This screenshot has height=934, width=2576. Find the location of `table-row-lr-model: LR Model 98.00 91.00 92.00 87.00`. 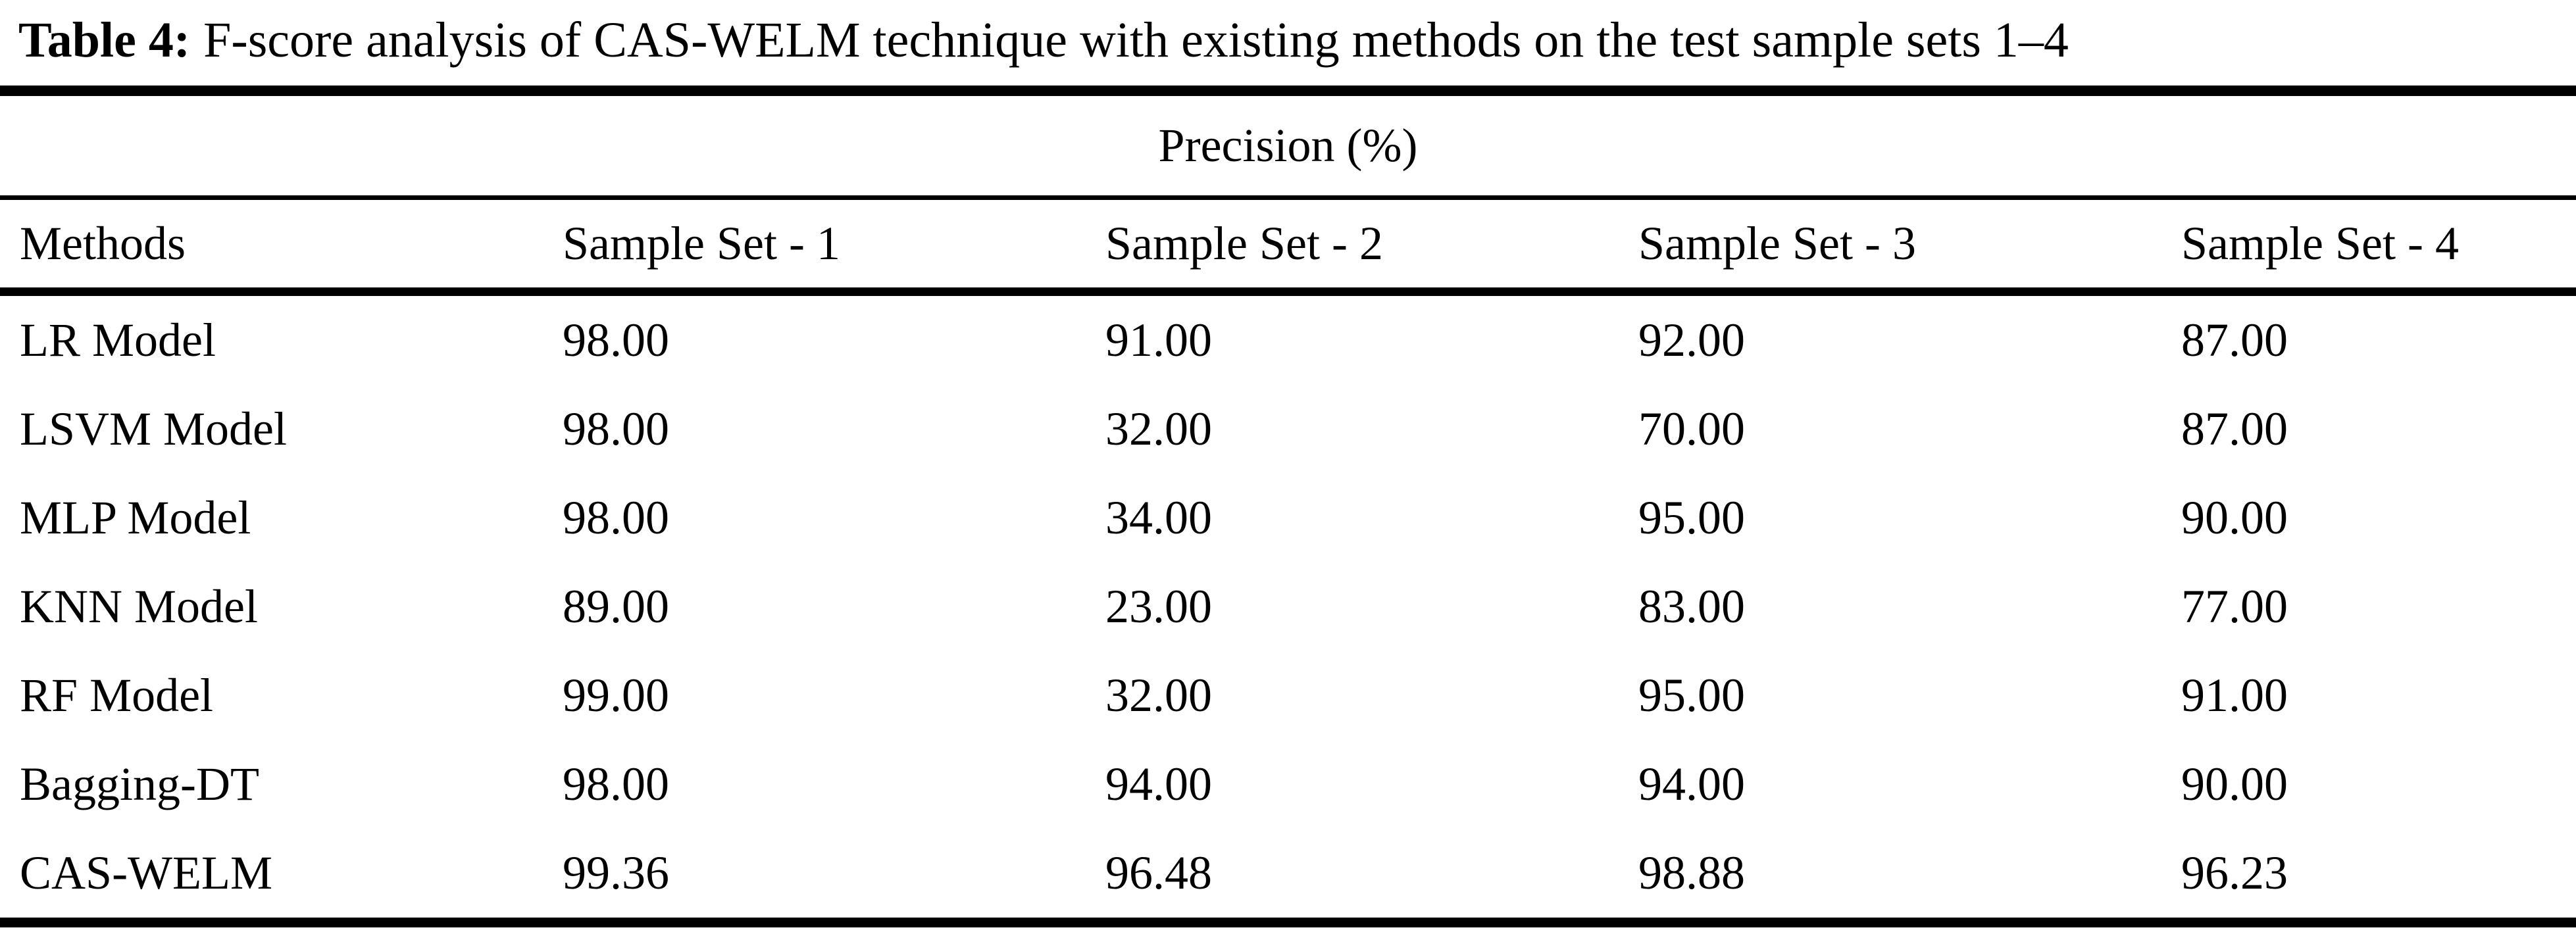

table-row-lr-model: LR Model 98.00 91.00 92.00 87.00 is located at coordinates (1288, 340).